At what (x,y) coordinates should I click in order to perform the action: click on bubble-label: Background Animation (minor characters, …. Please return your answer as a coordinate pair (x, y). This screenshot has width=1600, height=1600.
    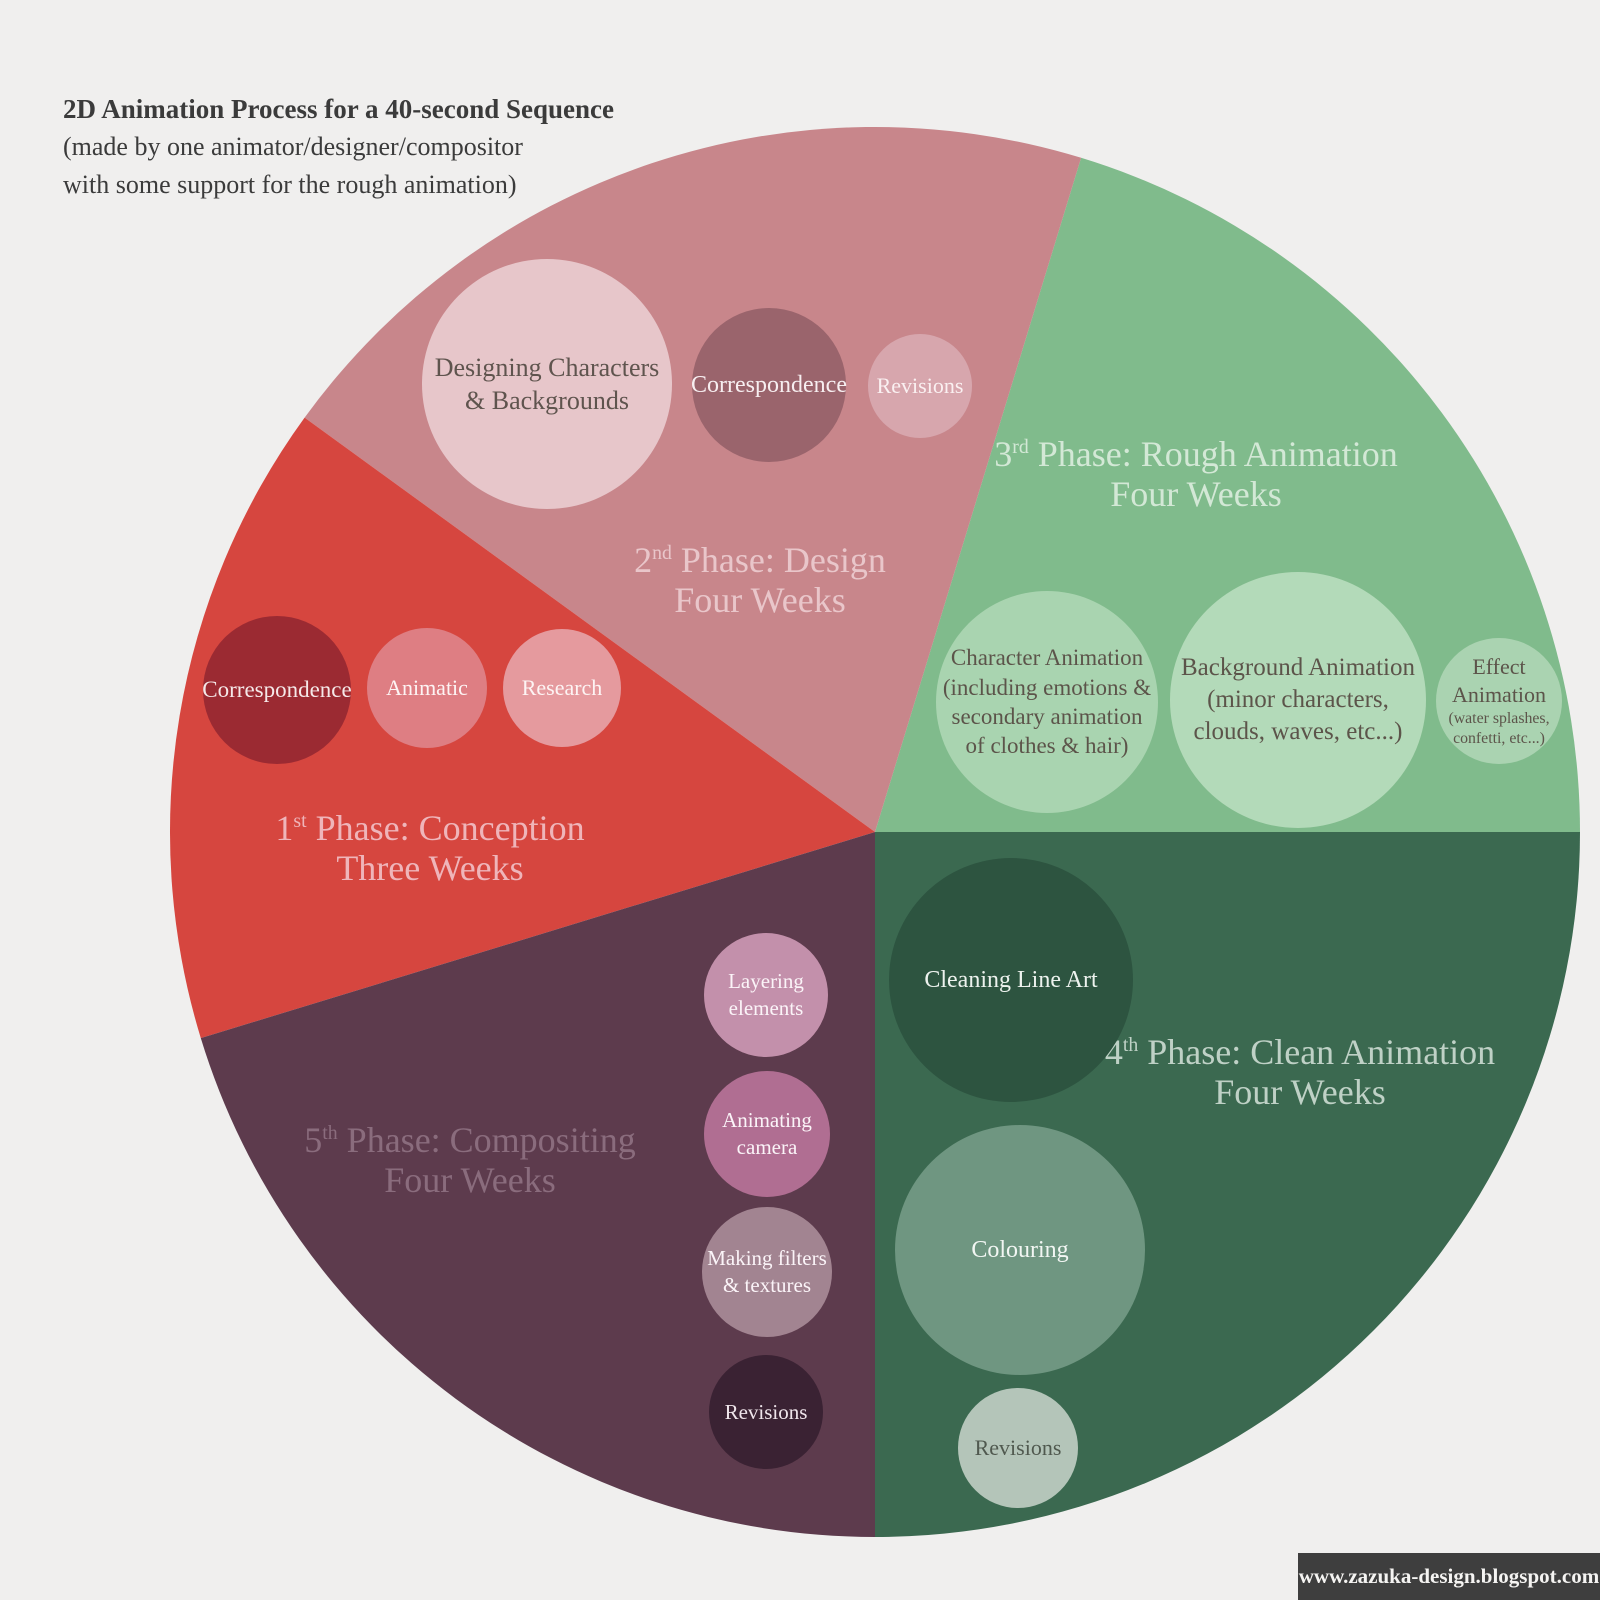
    Looking at the image, I should click on (1298, 699).